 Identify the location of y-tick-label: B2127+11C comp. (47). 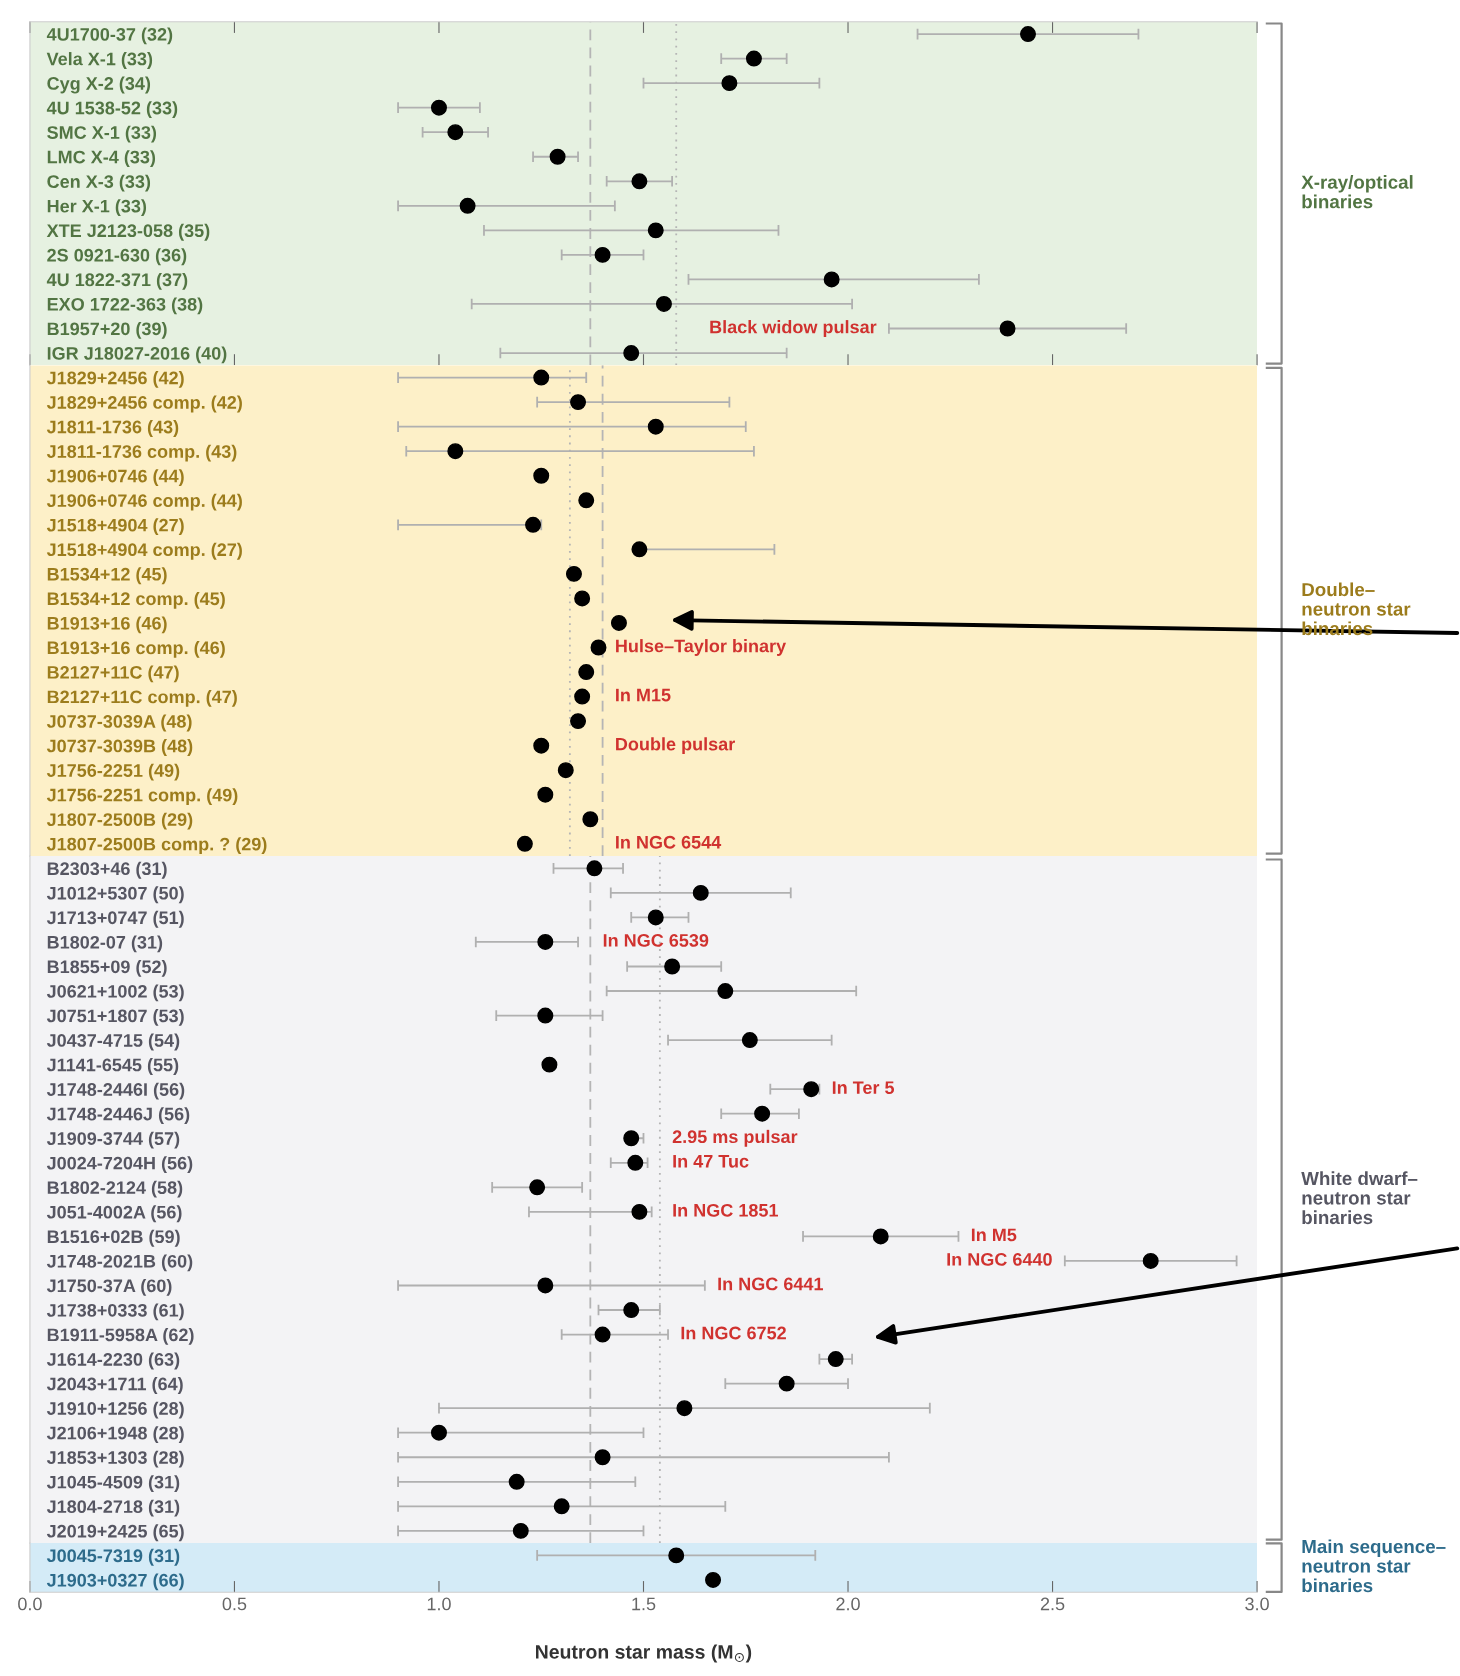
(142, 698).